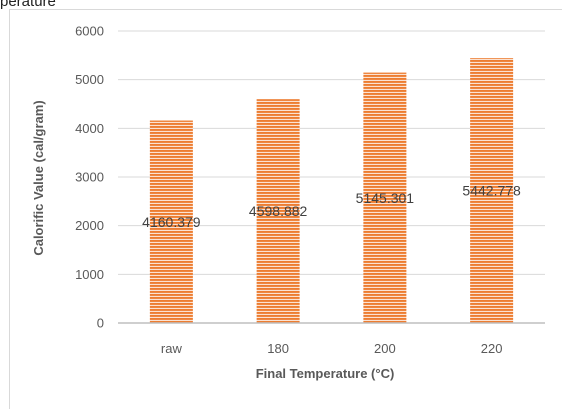 Image resolution: width=562 pixels, height=409 pixels. What do you see at coordinates (89, 128) in the screenshot?
I see `y-tick-label: 4000` at bounding box center [89, 128].